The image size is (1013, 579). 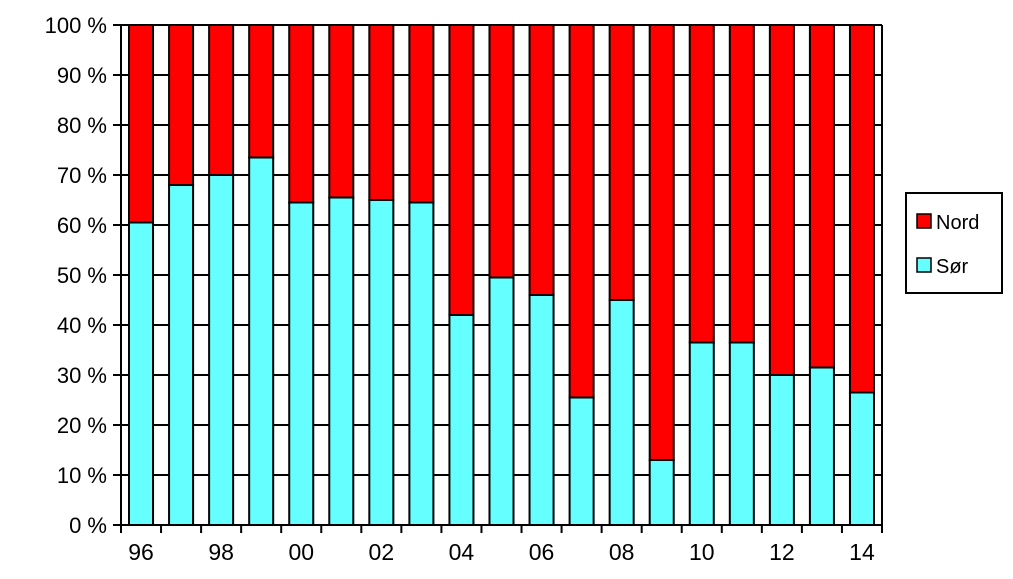 What do you see at coordinates (952, 267) in the screenshot?
I see `legend-label-sor: Sør` at bounding box center [952, 267].